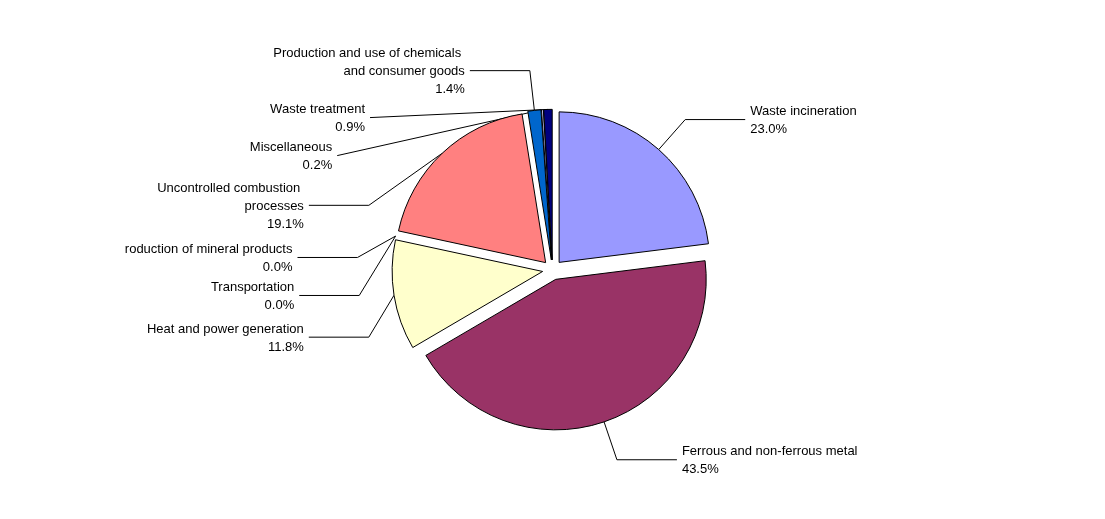 This screenshot has width=1105, height=519. I want to click on data-label: 23.0%, so click(769, 129).